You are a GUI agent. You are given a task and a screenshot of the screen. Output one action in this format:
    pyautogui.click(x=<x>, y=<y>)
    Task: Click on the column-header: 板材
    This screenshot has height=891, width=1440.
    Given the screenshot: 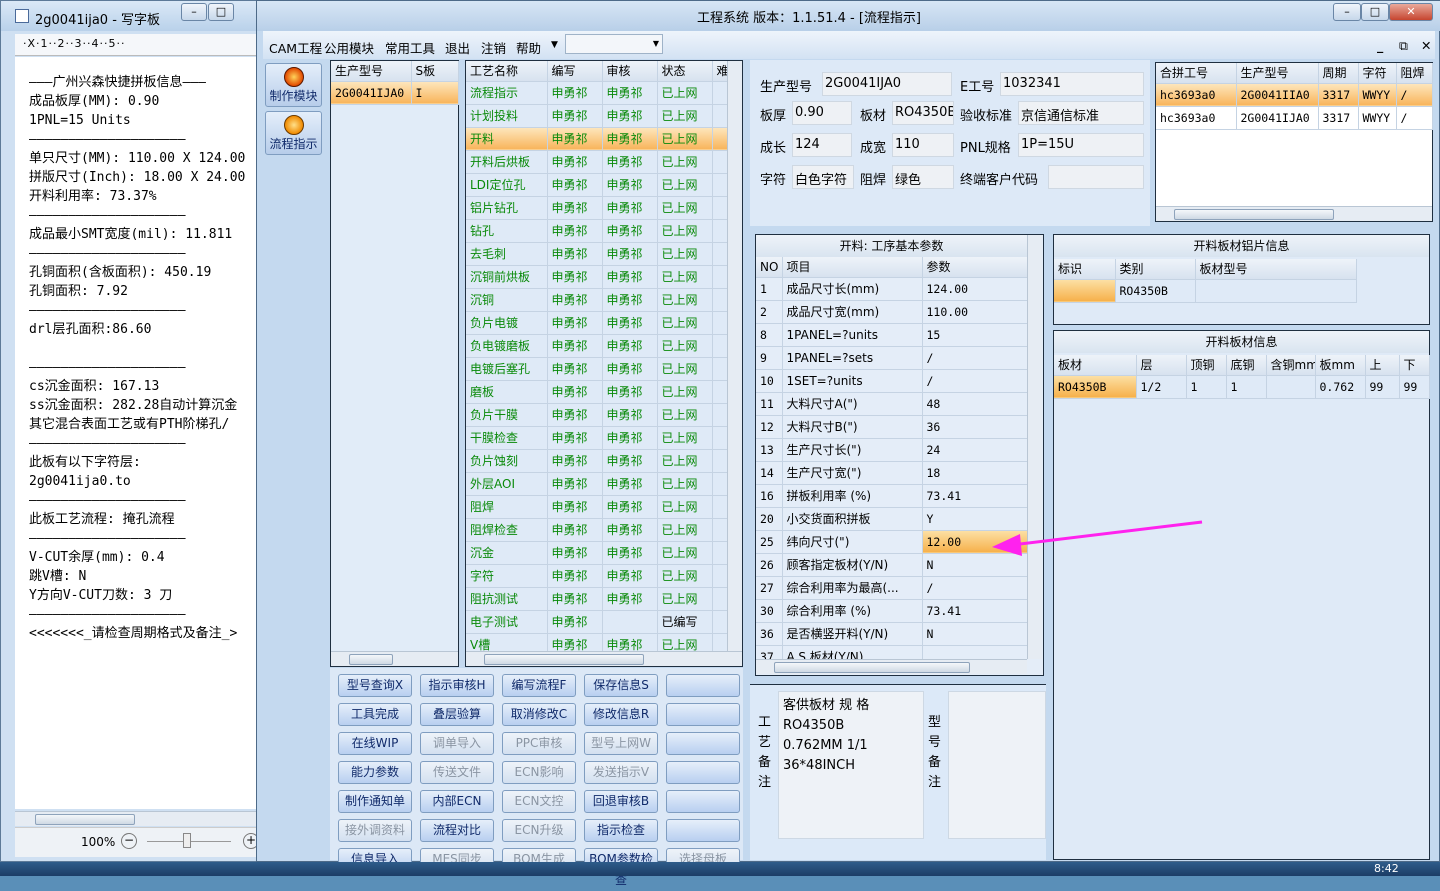 What is the action you would take?
    pyautogui.click(x=1095, y=365)
    